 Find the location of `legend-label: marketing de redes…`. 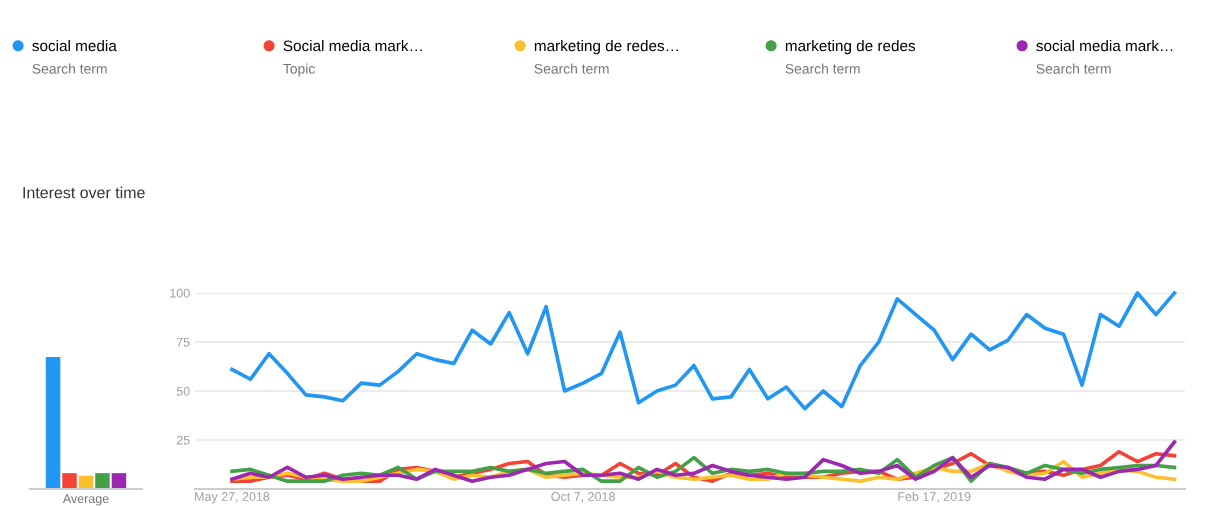

legend-label: marketing de redes… is located at coordinates (606, 47).